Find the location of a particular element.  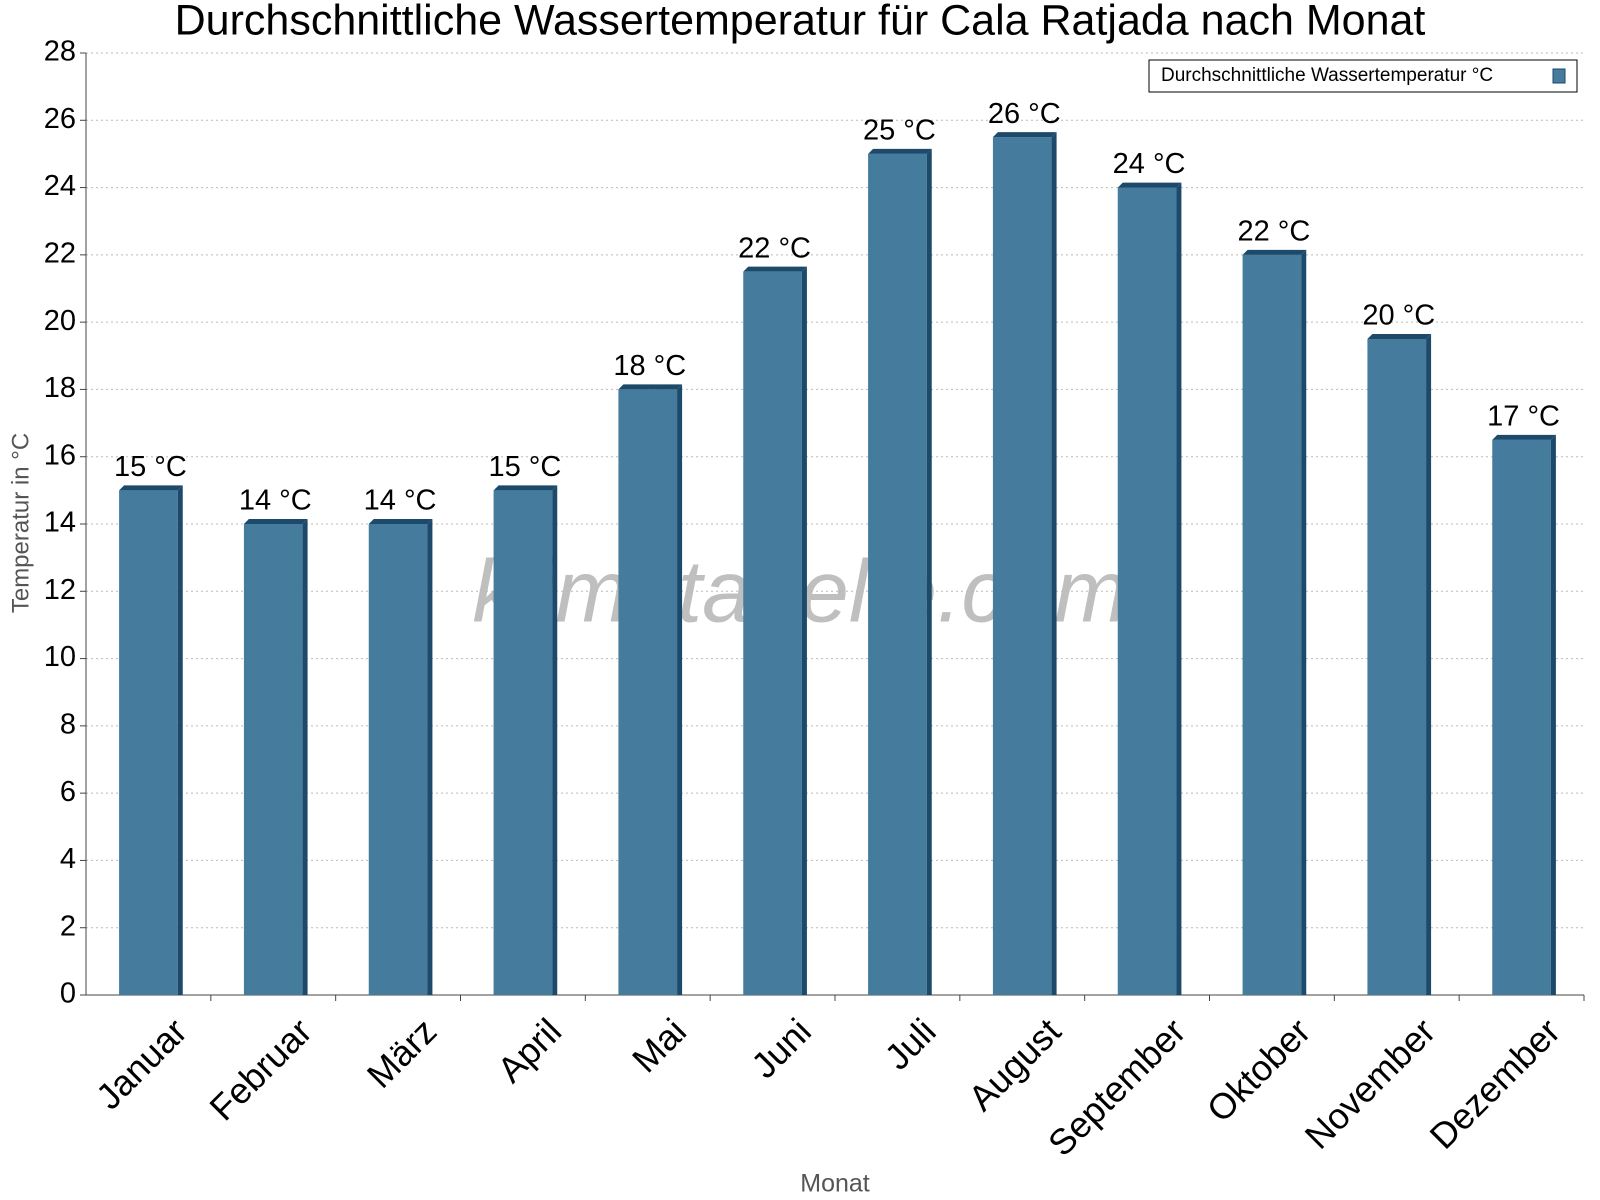

legend-label: Durchschnittliche Wassertemperatur °C is located at coordinates (1327, 75).